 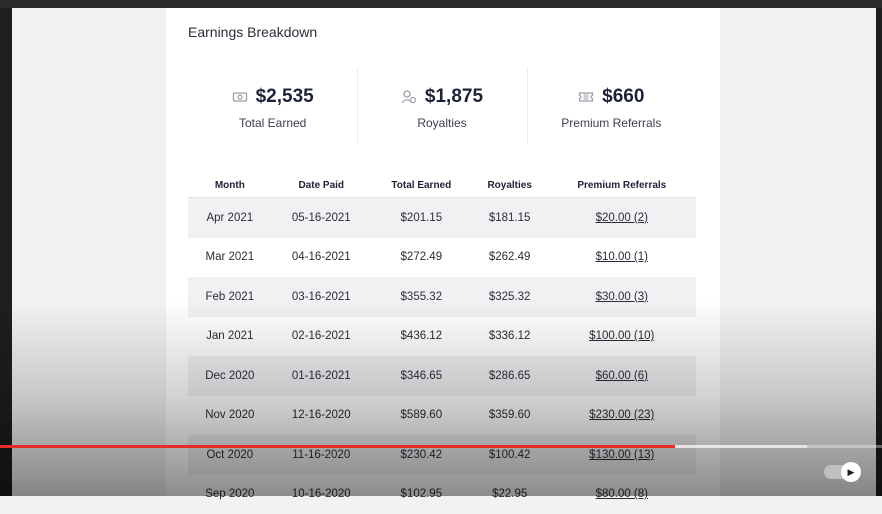 What do you see at coordinates (321, 376) in the screenshot?
I see `date-paid-cell: 01-16-2021` at bounding box center [321, 376].